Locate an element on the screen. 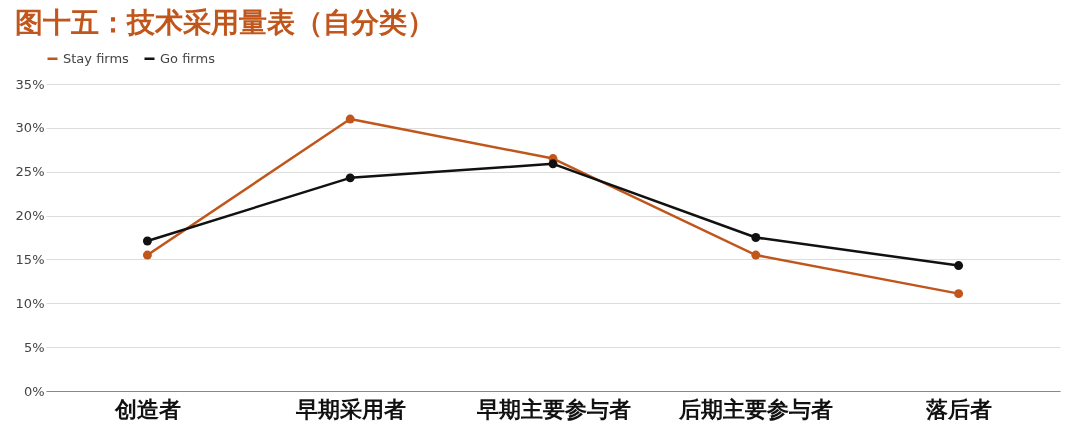 This screenshot has width=1080, height=428. y-tick-label: 35% is located at coordinates (30, 84).